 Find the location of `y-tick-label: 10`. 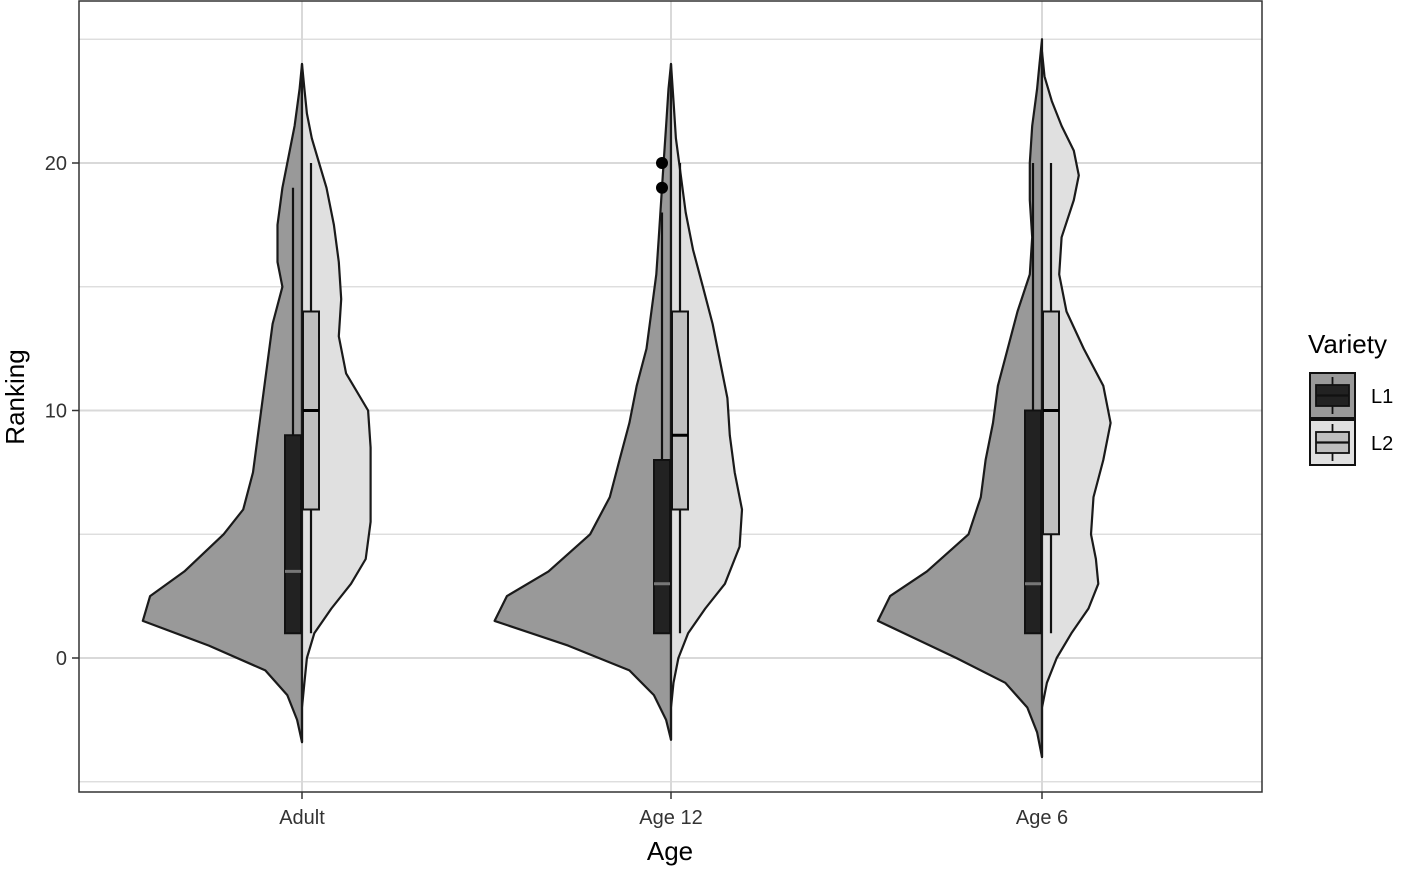

y-tick-label: 10 is located at coordinates (56, 412).